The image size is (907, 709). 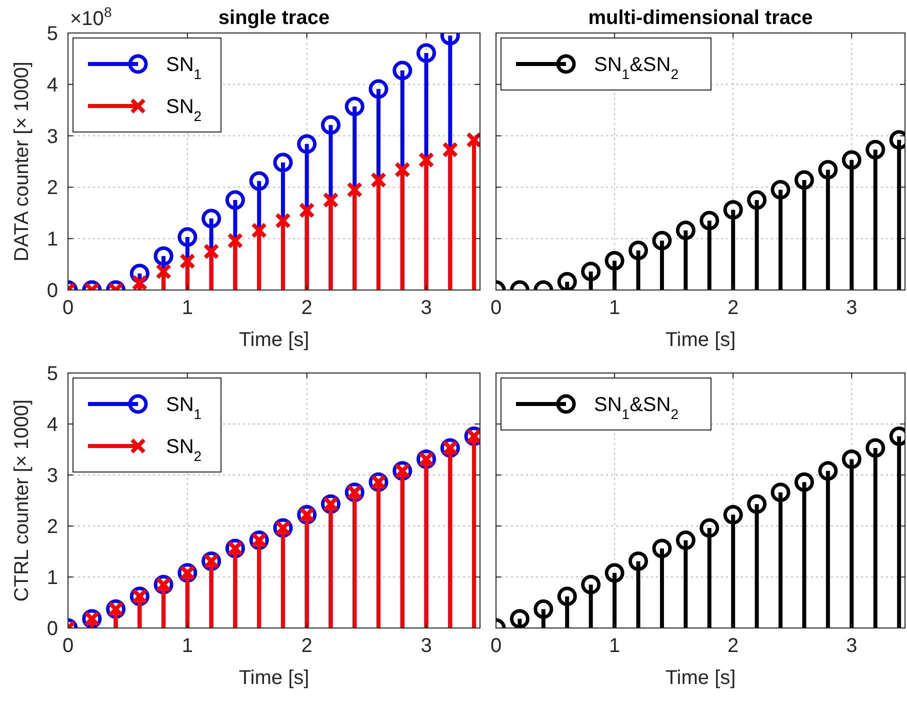 What do you see at coordinates (22, 500) in the screenshot?
I see `y-axis-title: CTRL counter [× 1000]` at bounding box center [22, 500].